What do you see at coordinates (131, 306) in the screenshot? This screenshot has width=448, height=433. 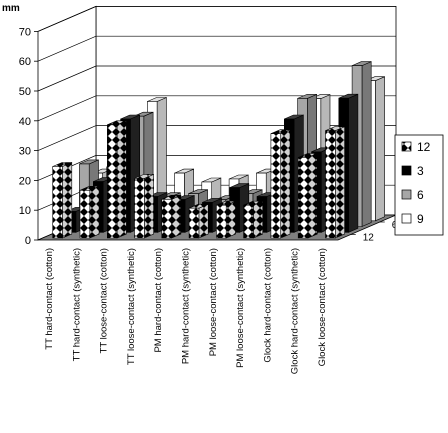 I see `category-label: TT loose-contact (synthetic)` at bounding box center [131, 306].